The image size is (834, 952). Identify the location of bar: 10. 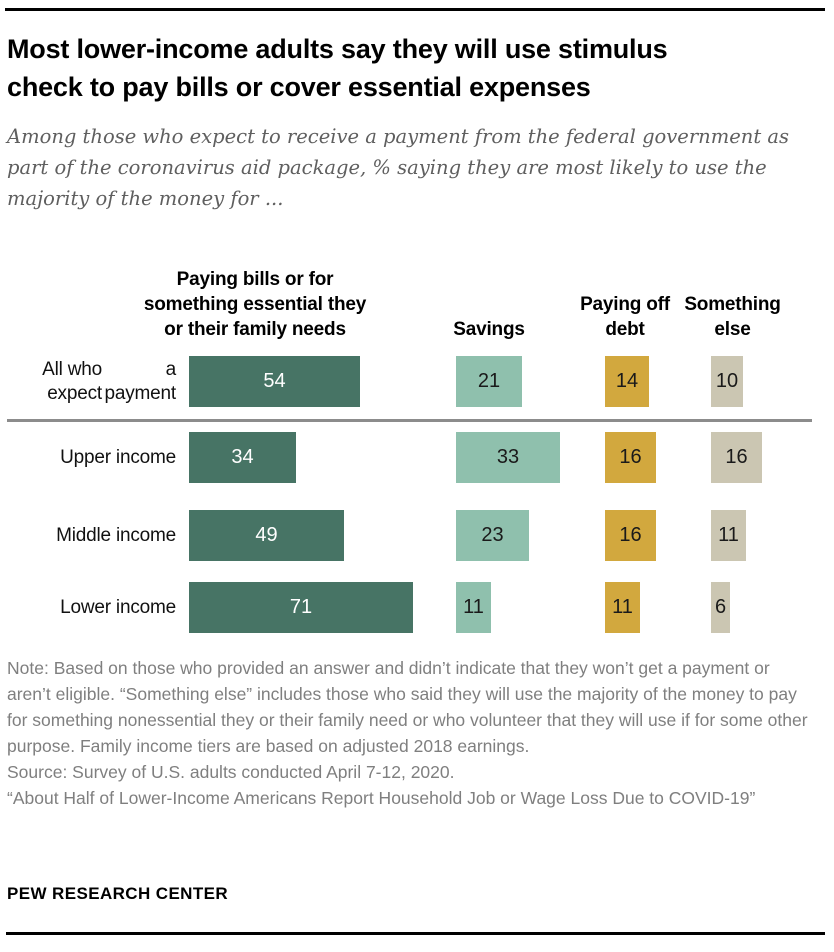
(727, 381).